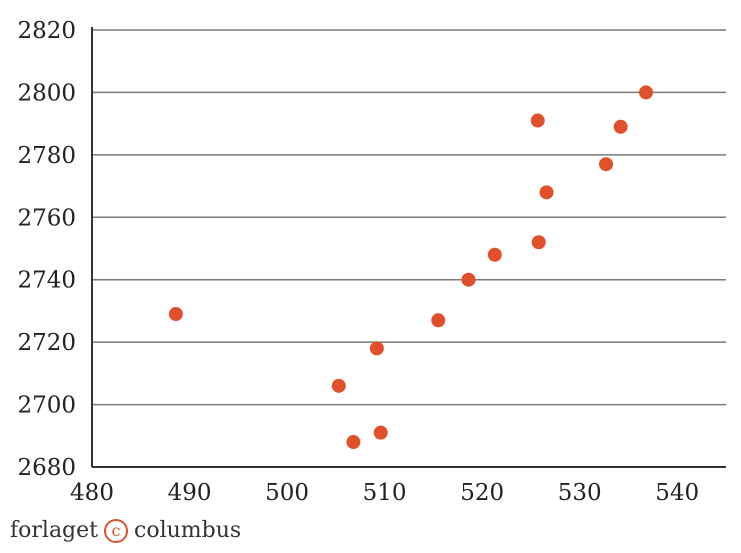 The image size is (741, 553). I want to click on y-tick-label-2720: 2720, so click(46, 343).